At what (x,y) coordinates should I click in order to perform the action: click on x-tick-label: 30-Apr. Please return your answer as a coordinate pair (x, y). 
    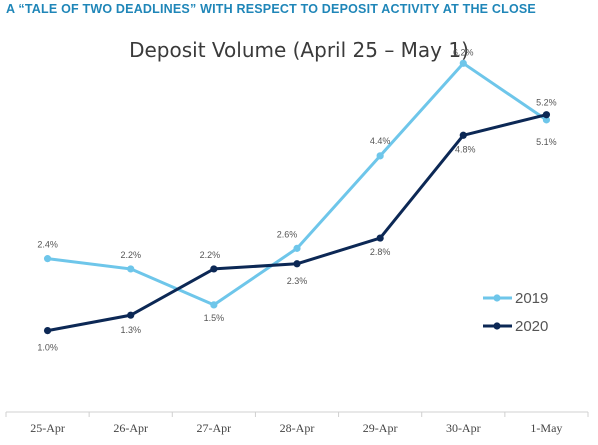
    Looking at the image, I should click on (463, 428).